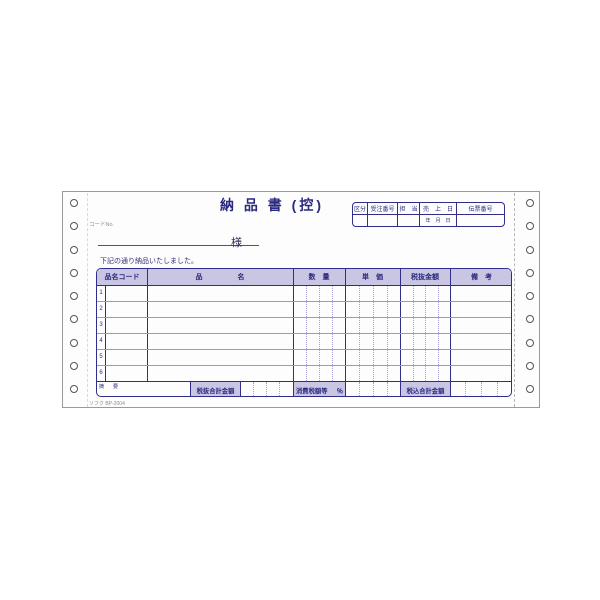  What do you see at coordinates (382, 209) in the screenshot?
I see `order-no-header: 受注番号` at bounding box center [382, 209].